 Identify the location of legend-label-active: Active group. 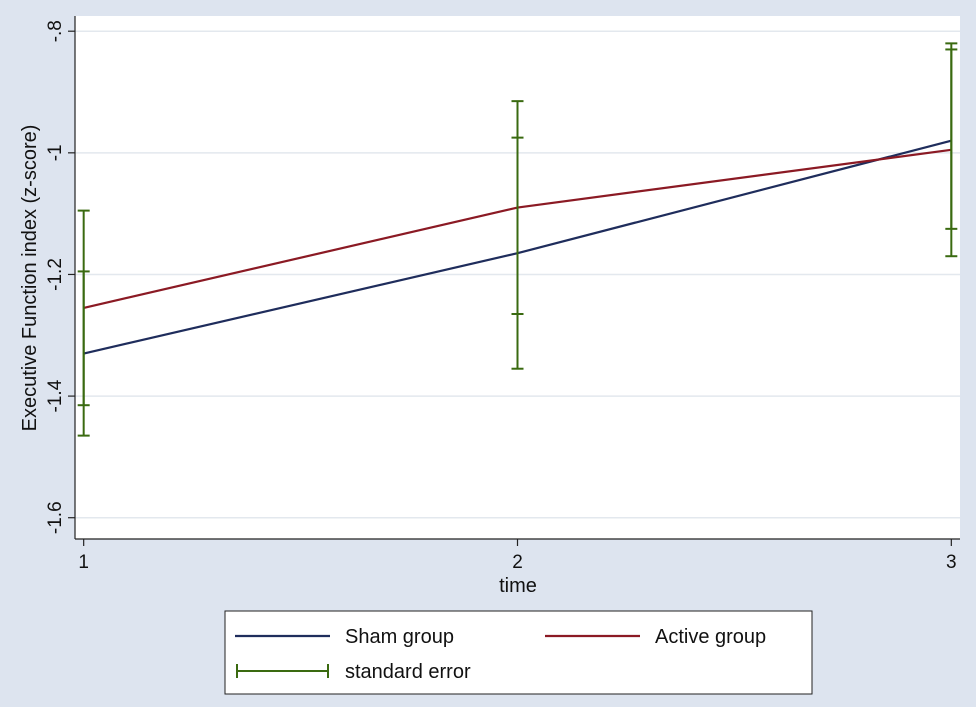
(710, 637).